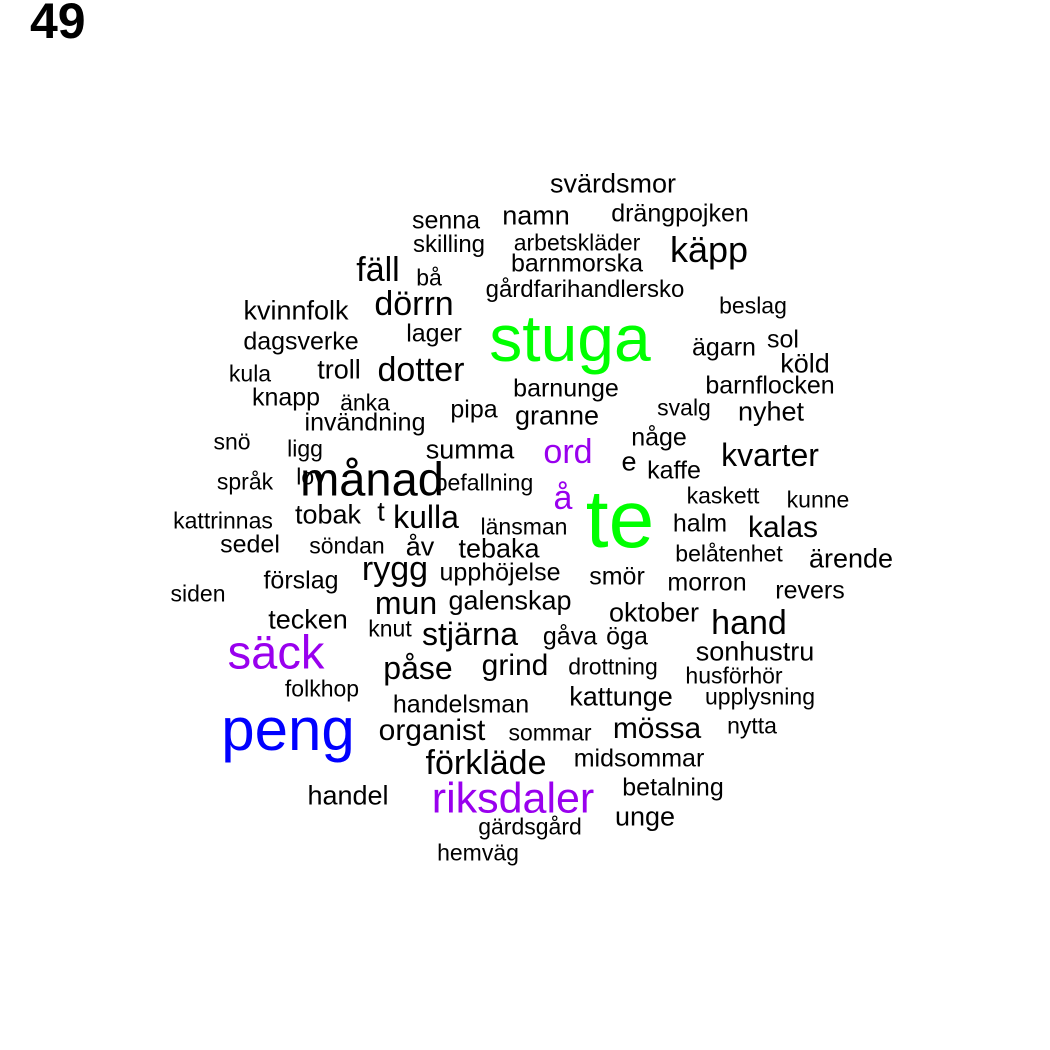 This screenshot has width=1050, height=1050. What do you see at coordinates (301, 341) in the screenshot?
I see `word-dagsverke: dagsverke` at bounding box center [301, 341].